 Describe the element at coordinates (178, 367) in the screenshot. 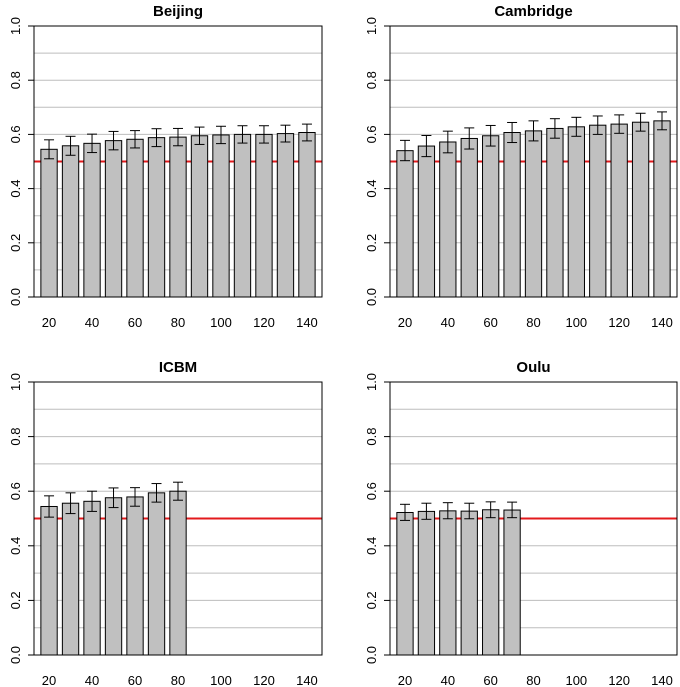

I see `chart-title: ICBM` at that location.